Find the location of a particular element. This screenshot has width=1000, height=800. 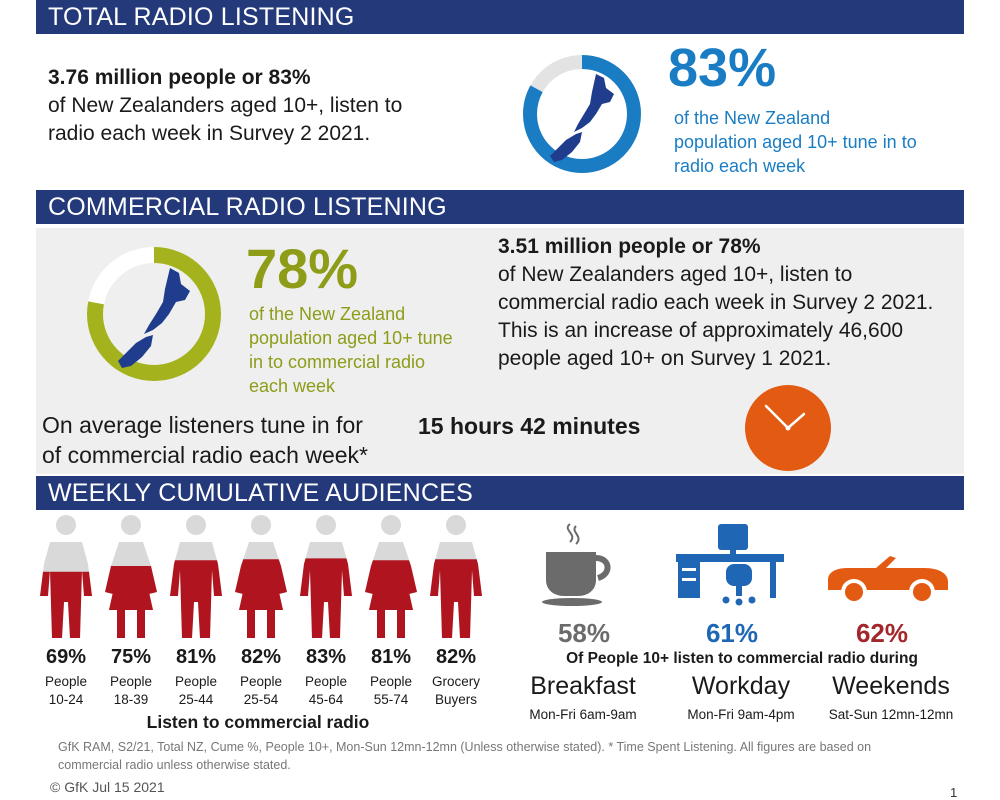

total-line-1: of New Zealanders aged 10+, listen to is located at coordinates (225, 105).